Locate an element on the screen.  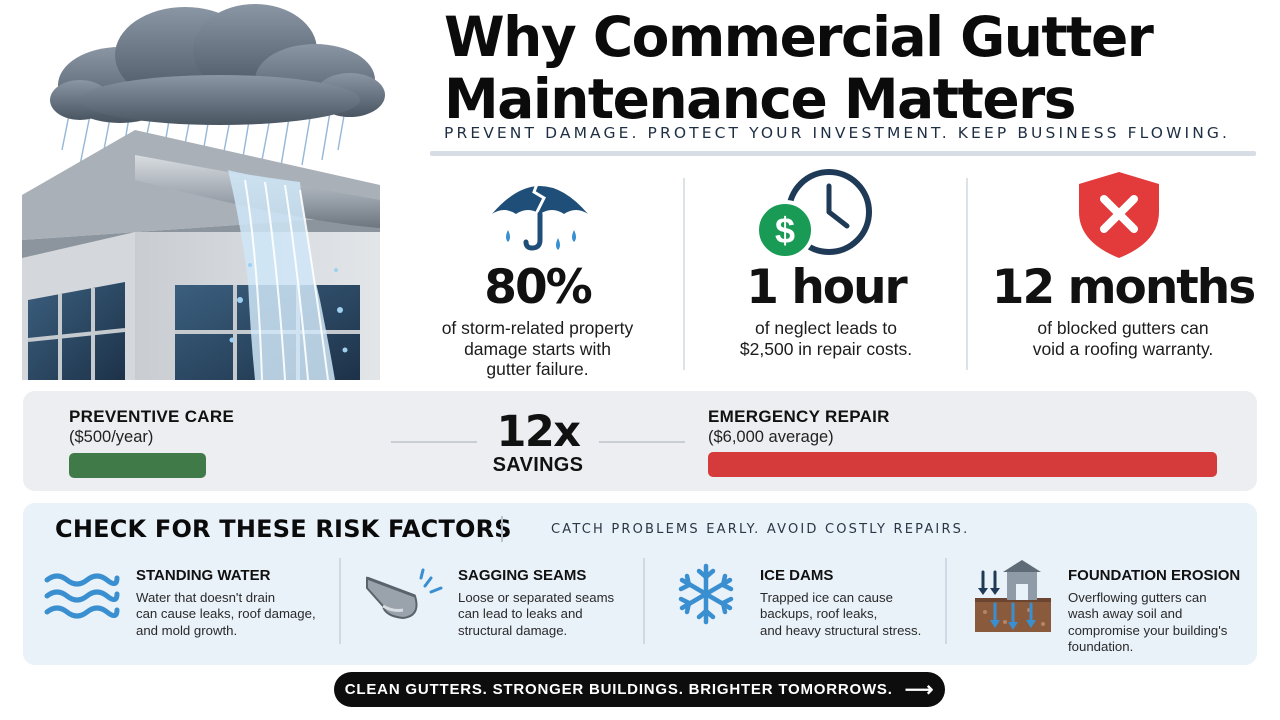
risk-desc-line: wash away soil and is located at coordinates (1125, 614).